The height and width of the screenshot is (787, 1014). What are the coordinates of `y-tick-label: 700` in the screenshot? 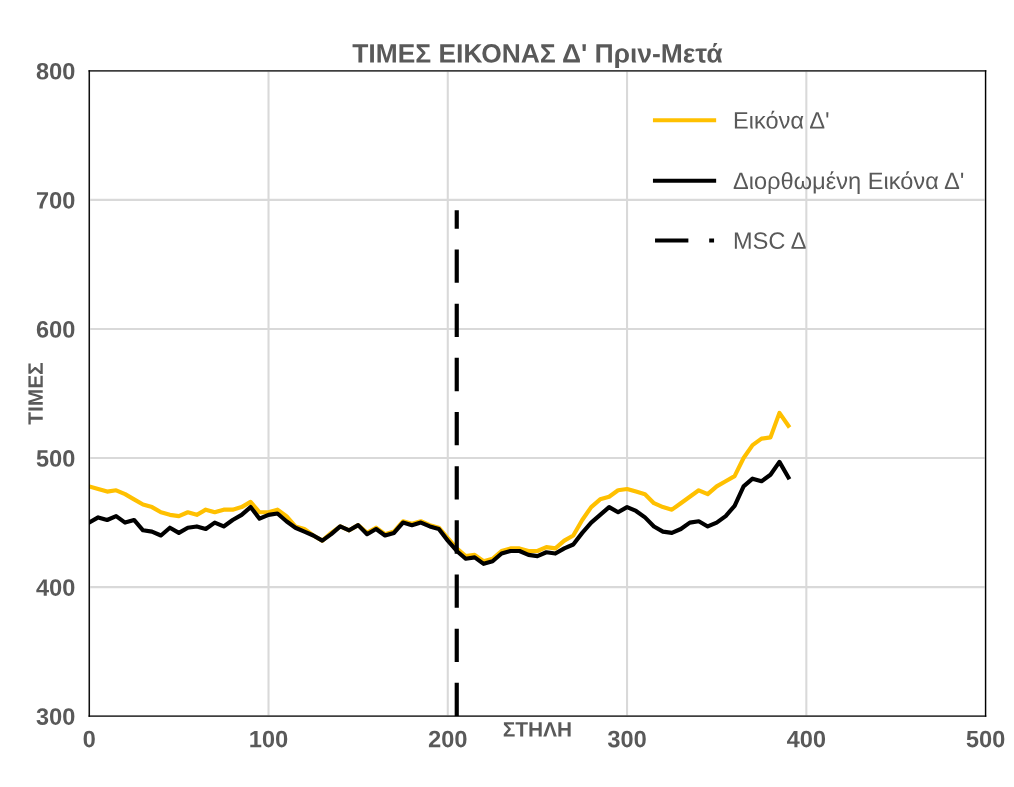 It's located at (55, 200).